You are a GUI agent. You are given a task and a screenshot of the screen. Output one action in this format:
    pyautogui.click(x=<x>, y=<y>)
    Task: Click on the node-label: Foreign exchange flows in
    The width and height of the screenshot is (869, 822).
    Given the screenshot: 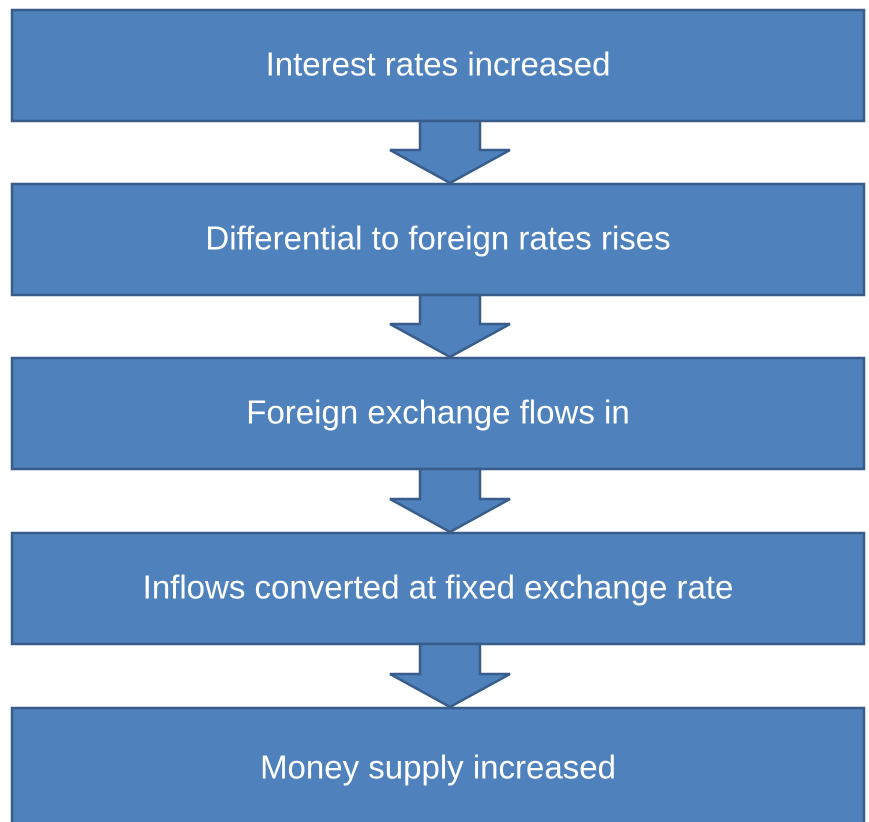 What is the action you would take?
    pyautogui.click(x=437, y=412)
    